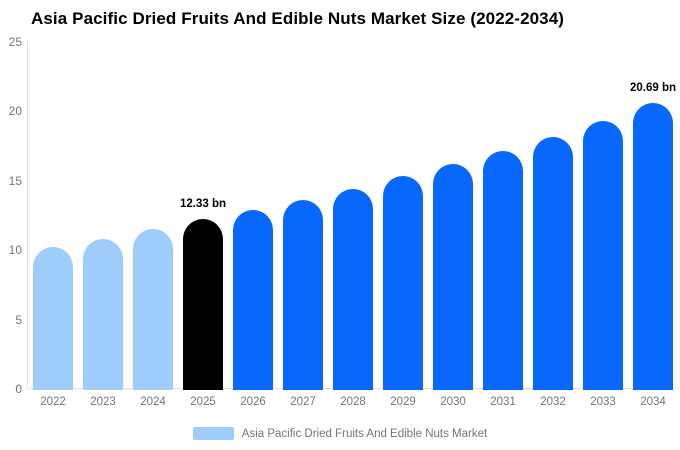 The width and height of the screenshot is (680, 450). What do you see at coordinates (403, 283) in the screenshot?
I see `bar-2029` at bounding box center [403, 283].